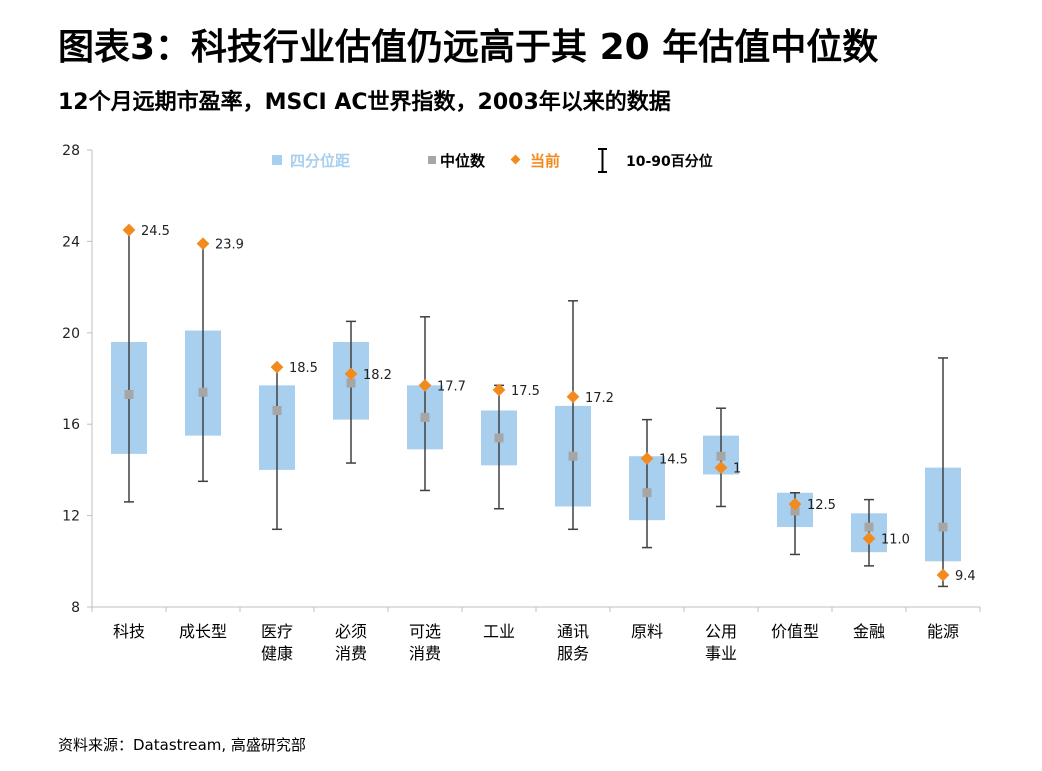 This screenshot has height=771, width=1042. What do you see at coordinates (737, 469) in the screenshot?
I see `current-value-label: 1` at bounding box center [737, 469].